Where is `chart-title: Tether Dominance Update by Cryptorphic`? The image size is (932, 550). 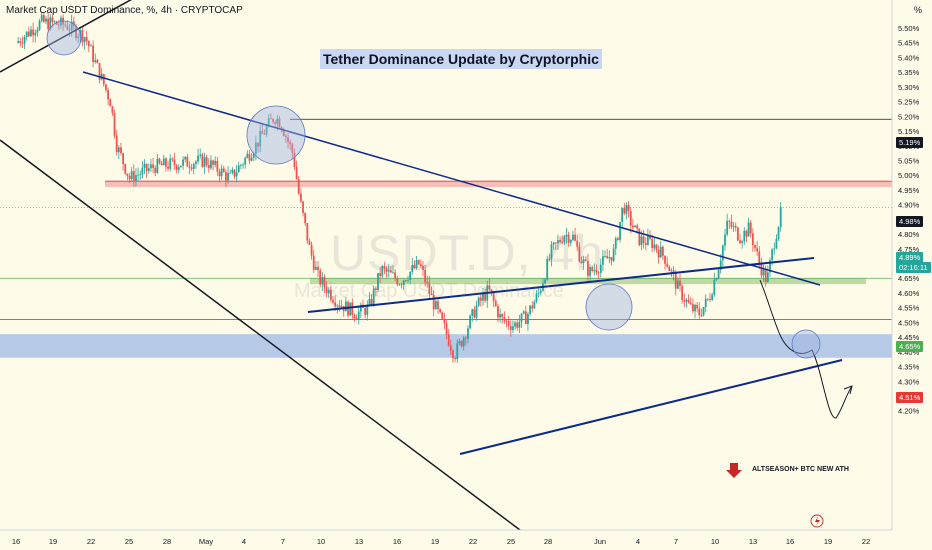
chart-title: Tether Dominance Update by Cryptorphic is located at coordinates (461, 59).